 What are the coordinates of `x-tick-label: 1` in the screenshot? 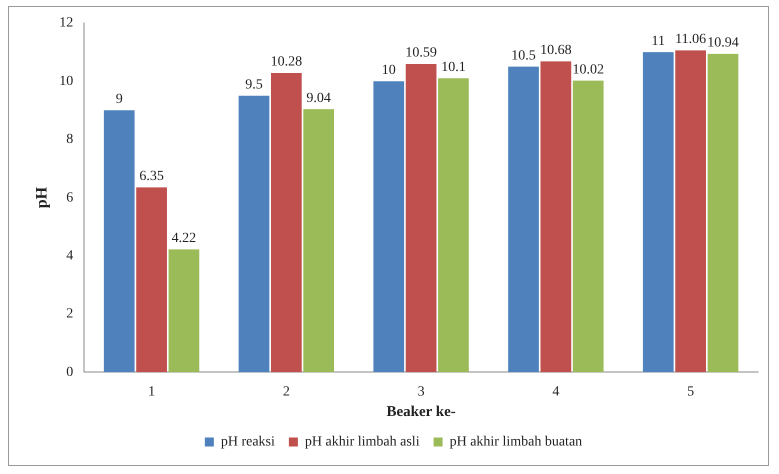 It's located at (152, 392).